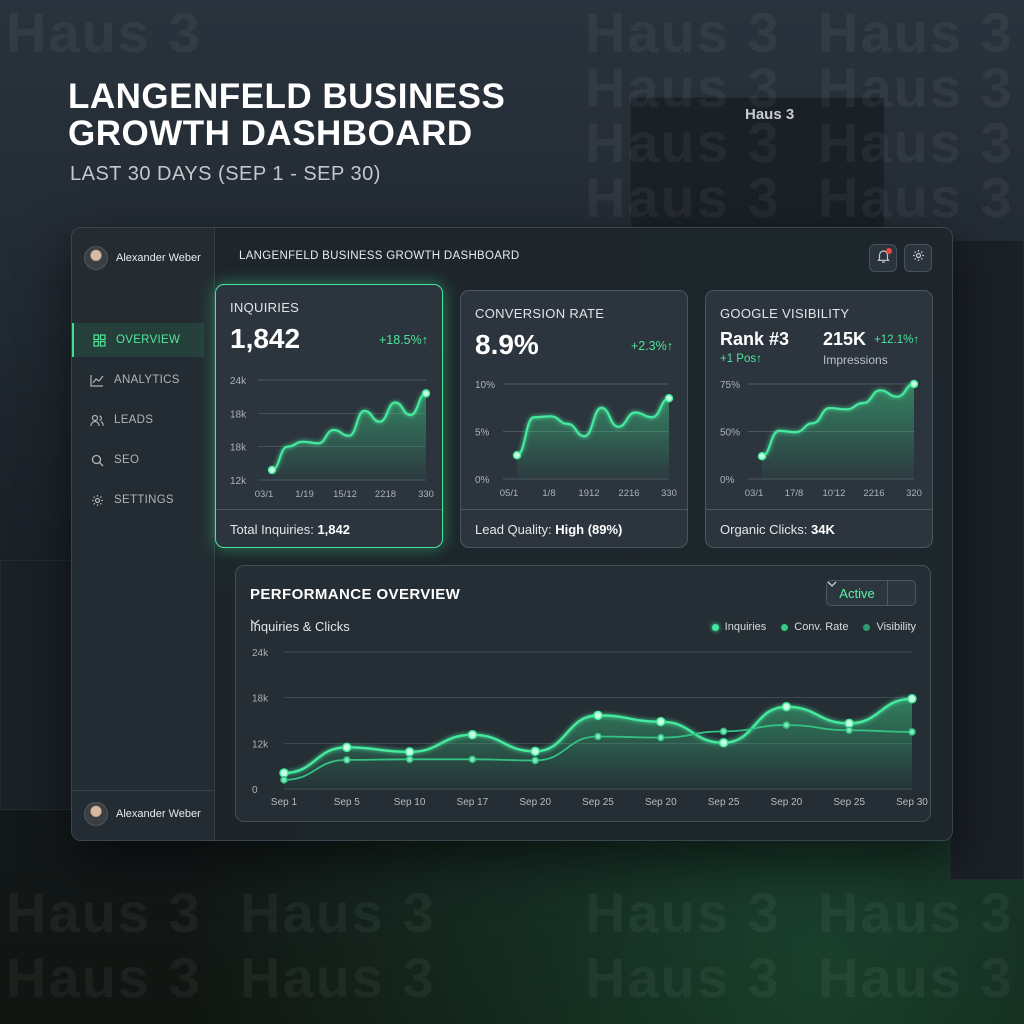  I want to click on y-tick-label: 0%, so click(482, 480).